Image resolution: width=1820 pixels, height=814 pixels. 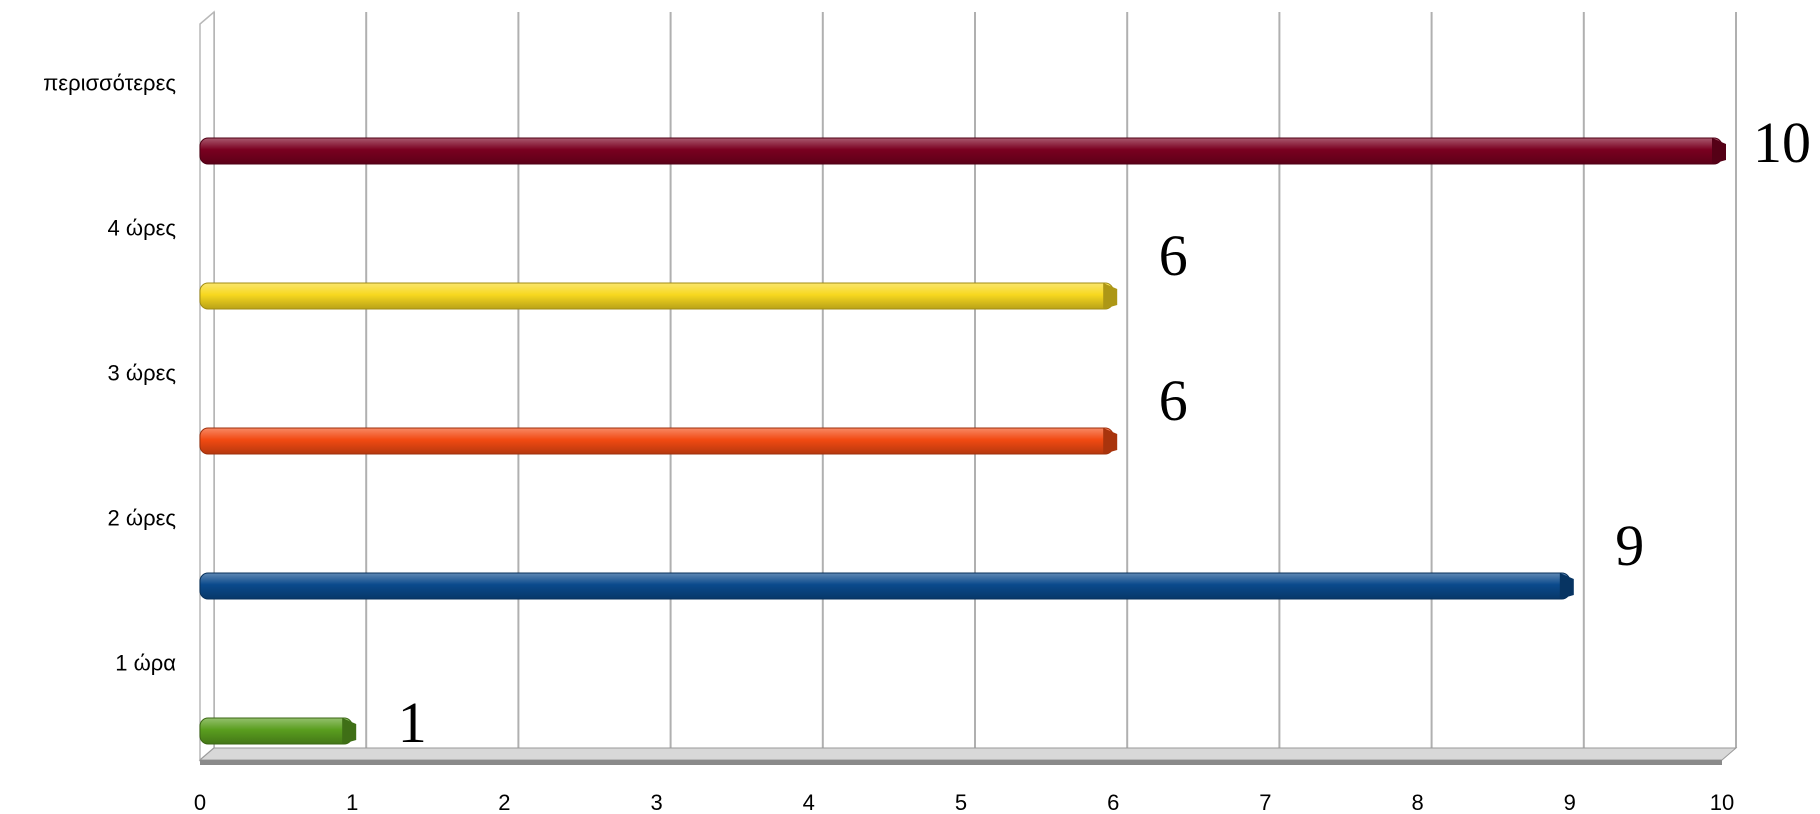 I want to click on floor-top, so click(x=968, y=754).